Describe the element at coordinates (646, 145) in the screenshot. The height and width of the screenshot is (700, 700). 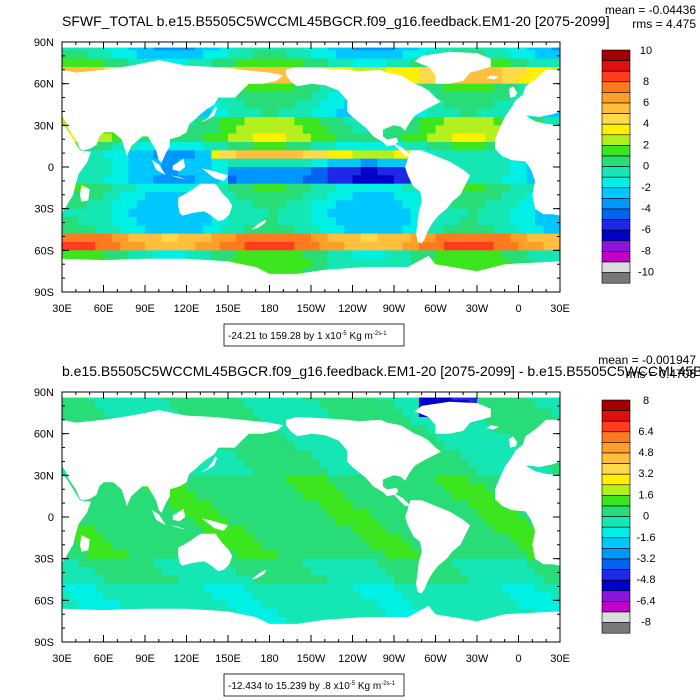
I see `colorbar-label: 2` at that location.